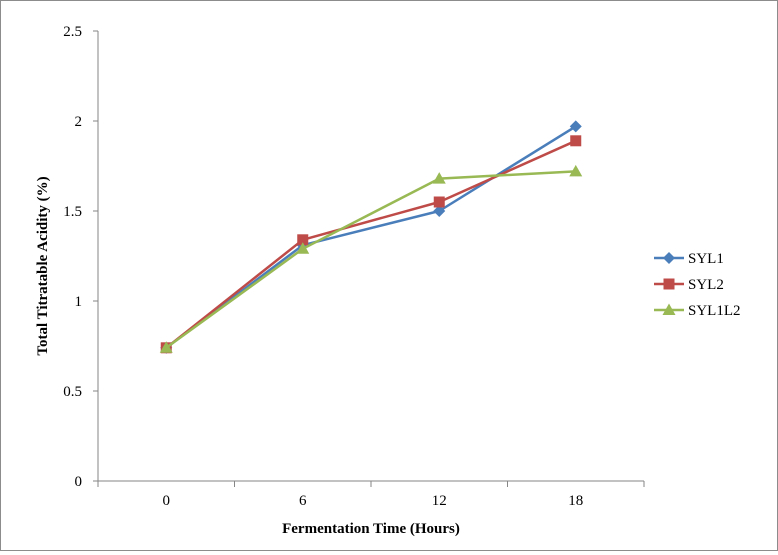 The width and height of the screenshot is (778, 555). Describe the element at coordinates (706, 285) in the screenshot. I see `legend-label: SYL2` at that location.